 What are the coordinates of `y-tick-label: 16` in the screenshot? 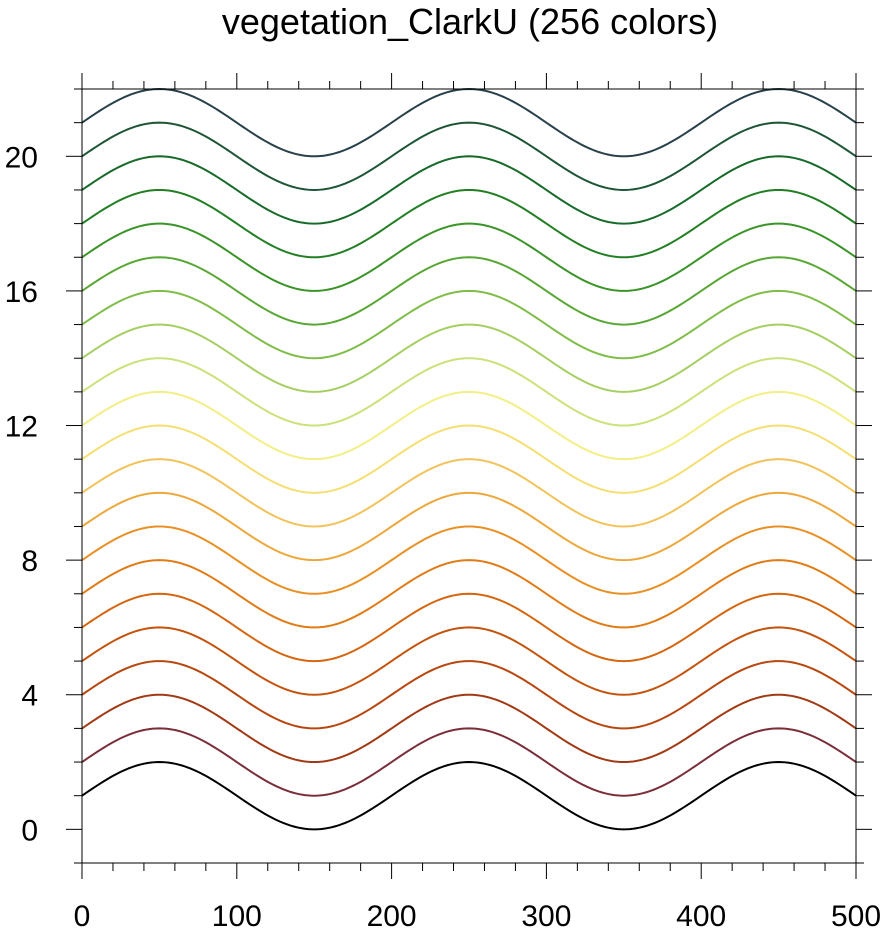 It's located at (21, 292).